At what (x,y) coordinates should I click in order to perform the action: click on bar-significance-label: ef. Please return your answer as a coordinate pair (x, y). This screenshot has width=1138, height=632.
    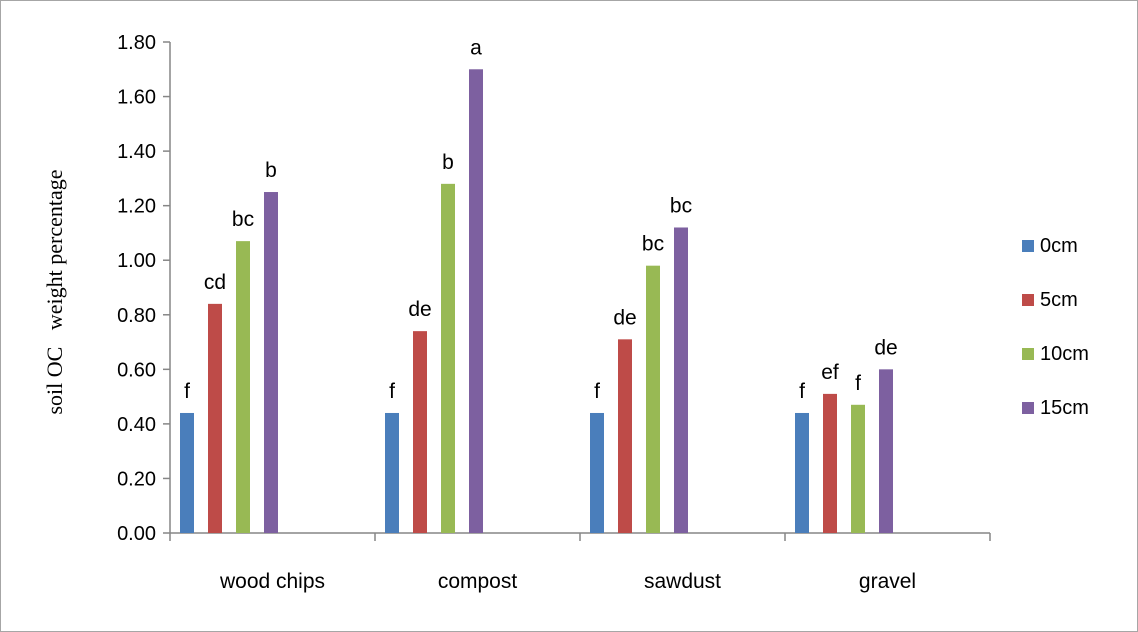
    Looking at the image, I should click on (830, 372).